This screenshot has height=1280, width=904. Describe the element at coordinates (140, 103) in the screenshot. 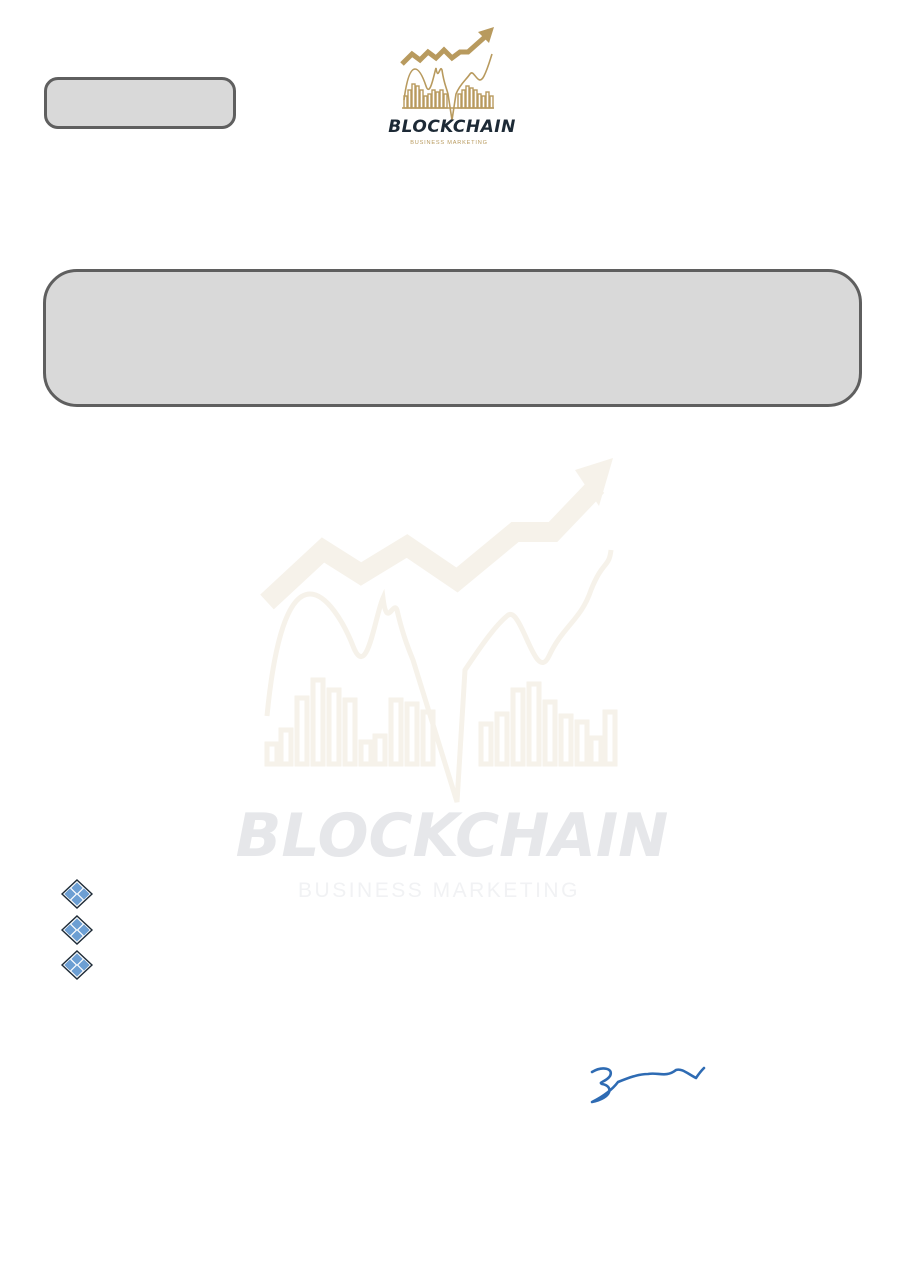

I see `reference-box` at that location.